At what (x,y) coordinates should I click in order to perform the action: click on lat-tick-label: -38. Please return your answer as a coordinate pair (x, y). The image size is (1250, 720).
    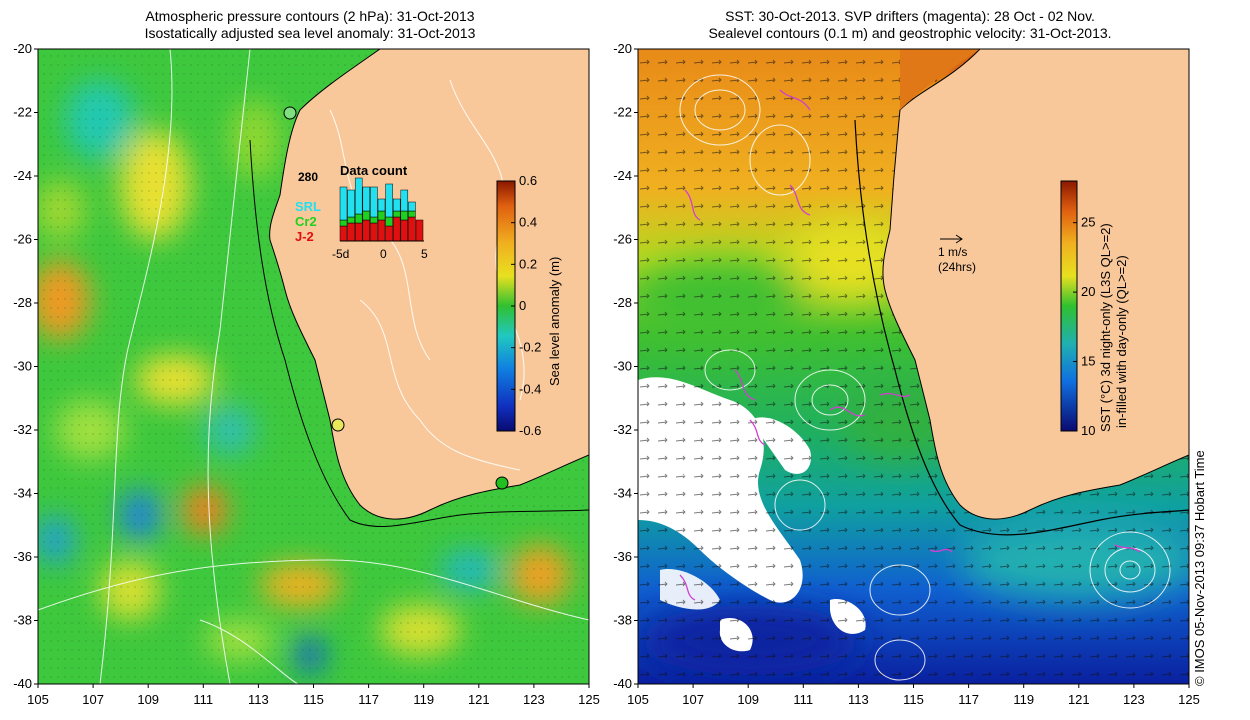
    Looking at the image, I should click on (622, 620).